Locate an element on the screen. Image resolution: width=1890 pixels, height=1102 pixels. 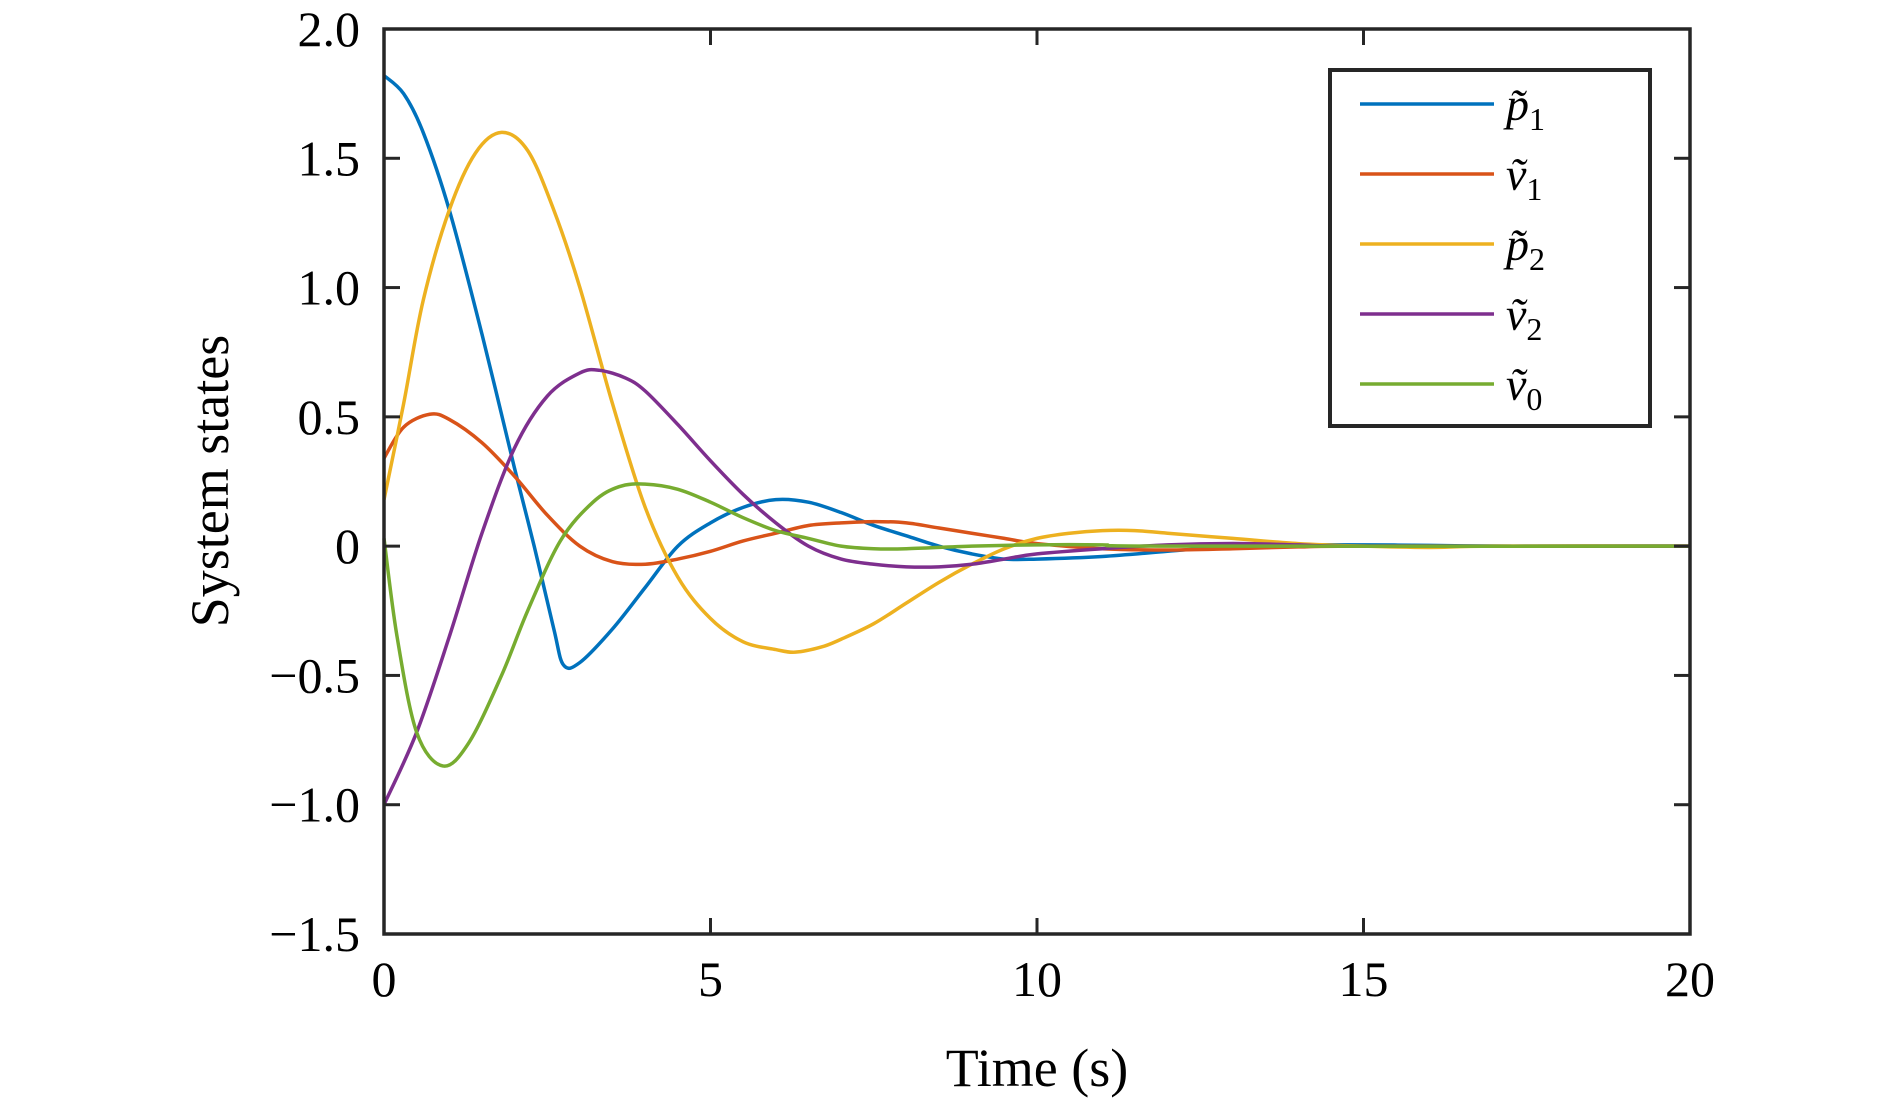
legend-item: ṽ2 is located at coordinates (1451, 318).